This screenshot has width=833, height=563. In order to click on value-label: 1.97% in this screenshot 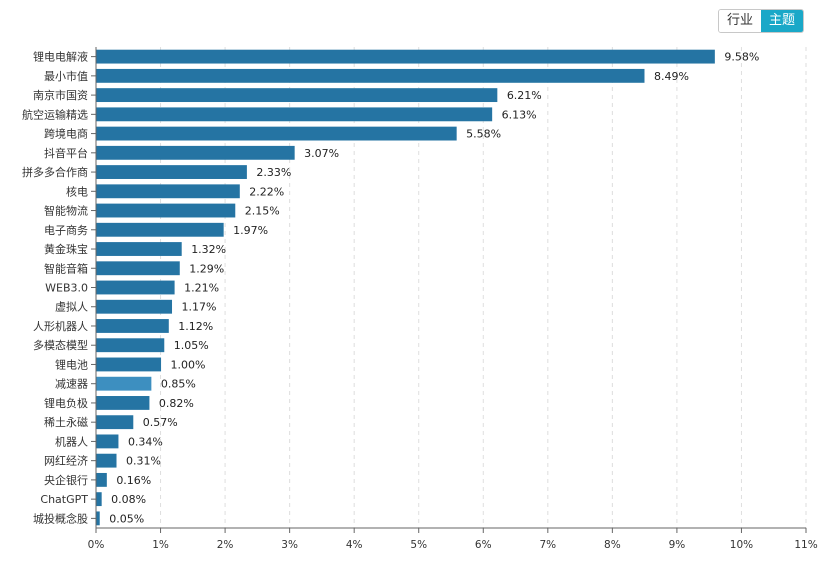, I will do `click(250, 230)`.